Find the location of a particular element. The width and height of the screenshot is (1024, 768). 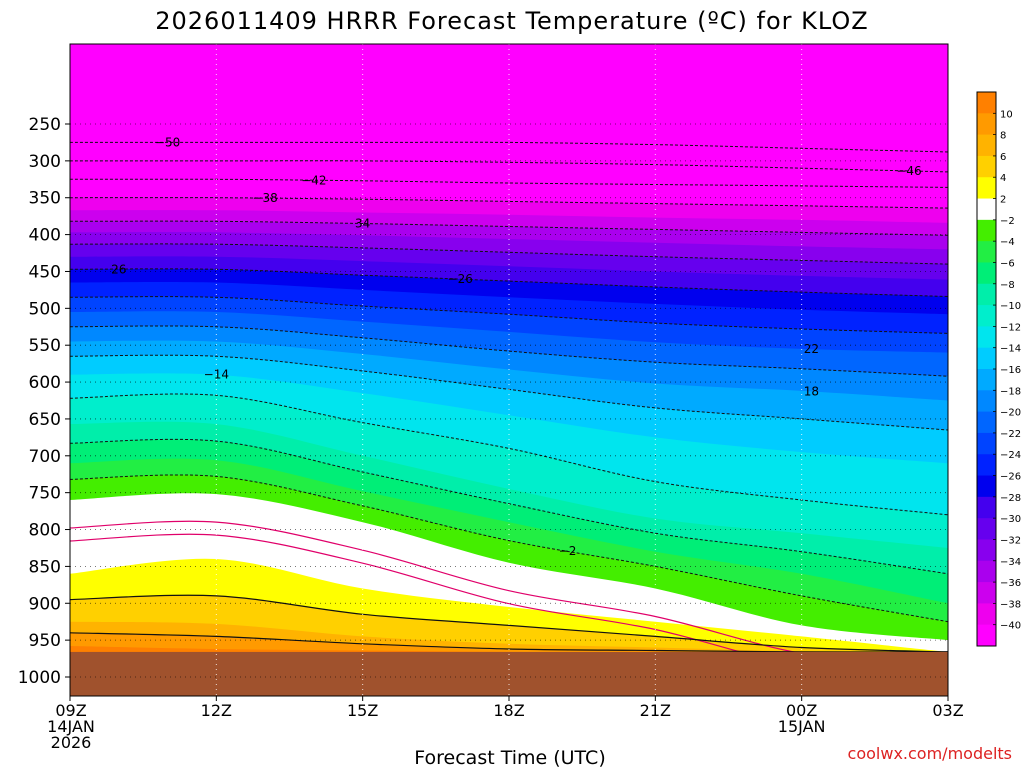

contour-label: −14 is located at coordinates (216, 375).